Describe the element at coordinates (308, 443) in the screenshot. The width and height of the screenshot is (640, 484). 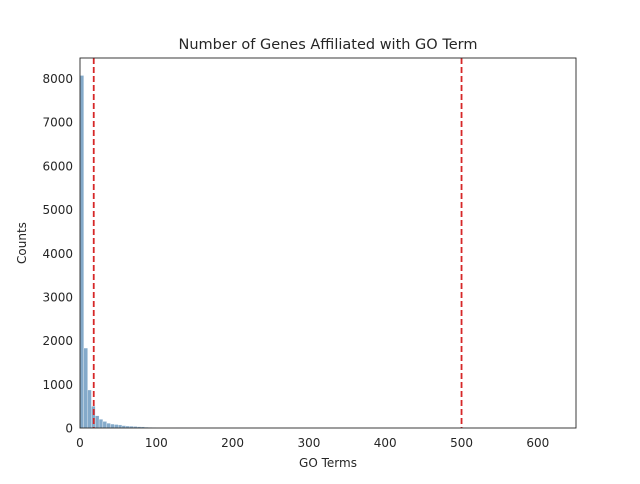
I see `x-tick-label: 300` at that location.